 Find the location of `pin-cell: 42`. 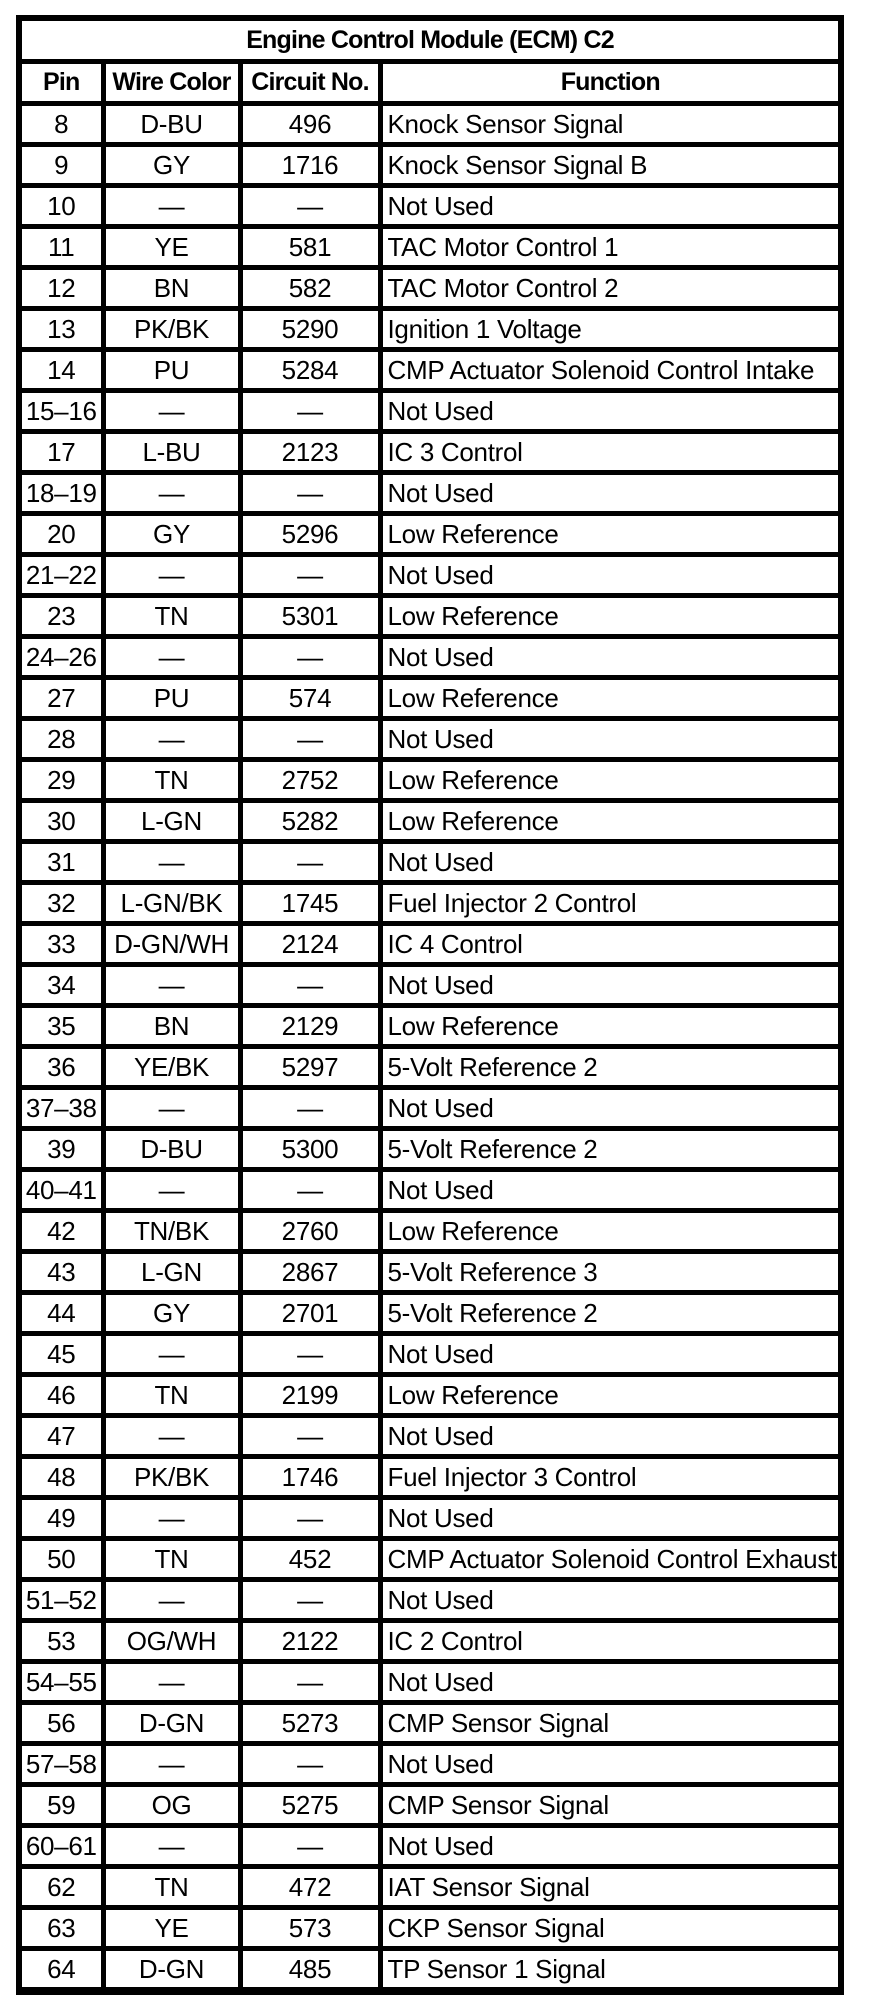

pin-cell: 42 is located at coordinates (61, 1231).